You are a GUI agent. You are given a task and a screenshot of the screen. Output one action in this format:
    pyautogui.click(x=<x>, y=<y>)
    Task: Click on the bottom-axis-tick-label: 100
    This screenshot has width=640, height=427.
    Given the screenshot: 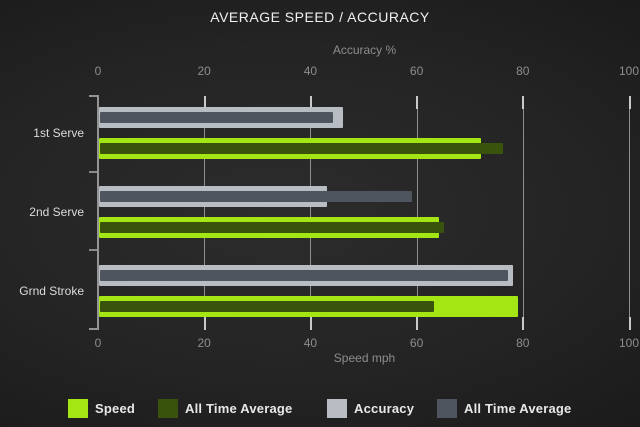 What is the action you would take?
    pyautogui.click(x=629, y=343)
    